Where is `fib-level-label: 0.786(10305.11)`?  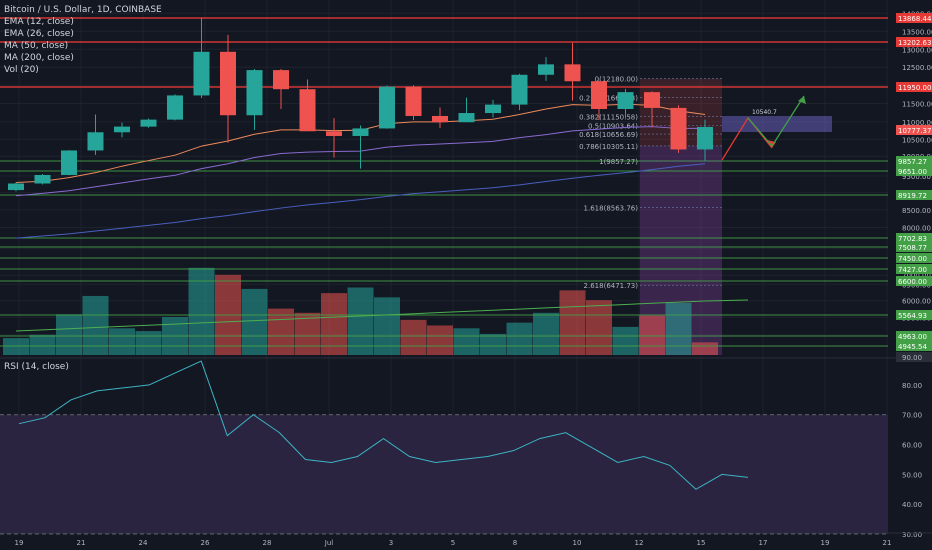 fib-level-label: 0.786(10305.11) is located at coordinates (608, 147).